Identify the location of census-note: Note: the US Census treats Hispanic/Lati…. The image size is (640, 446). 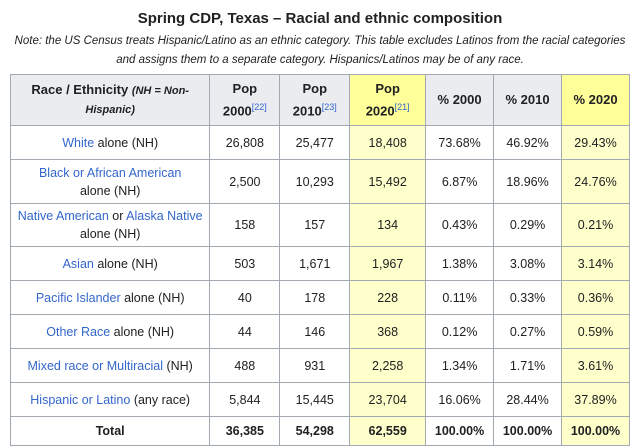
(320, 50).